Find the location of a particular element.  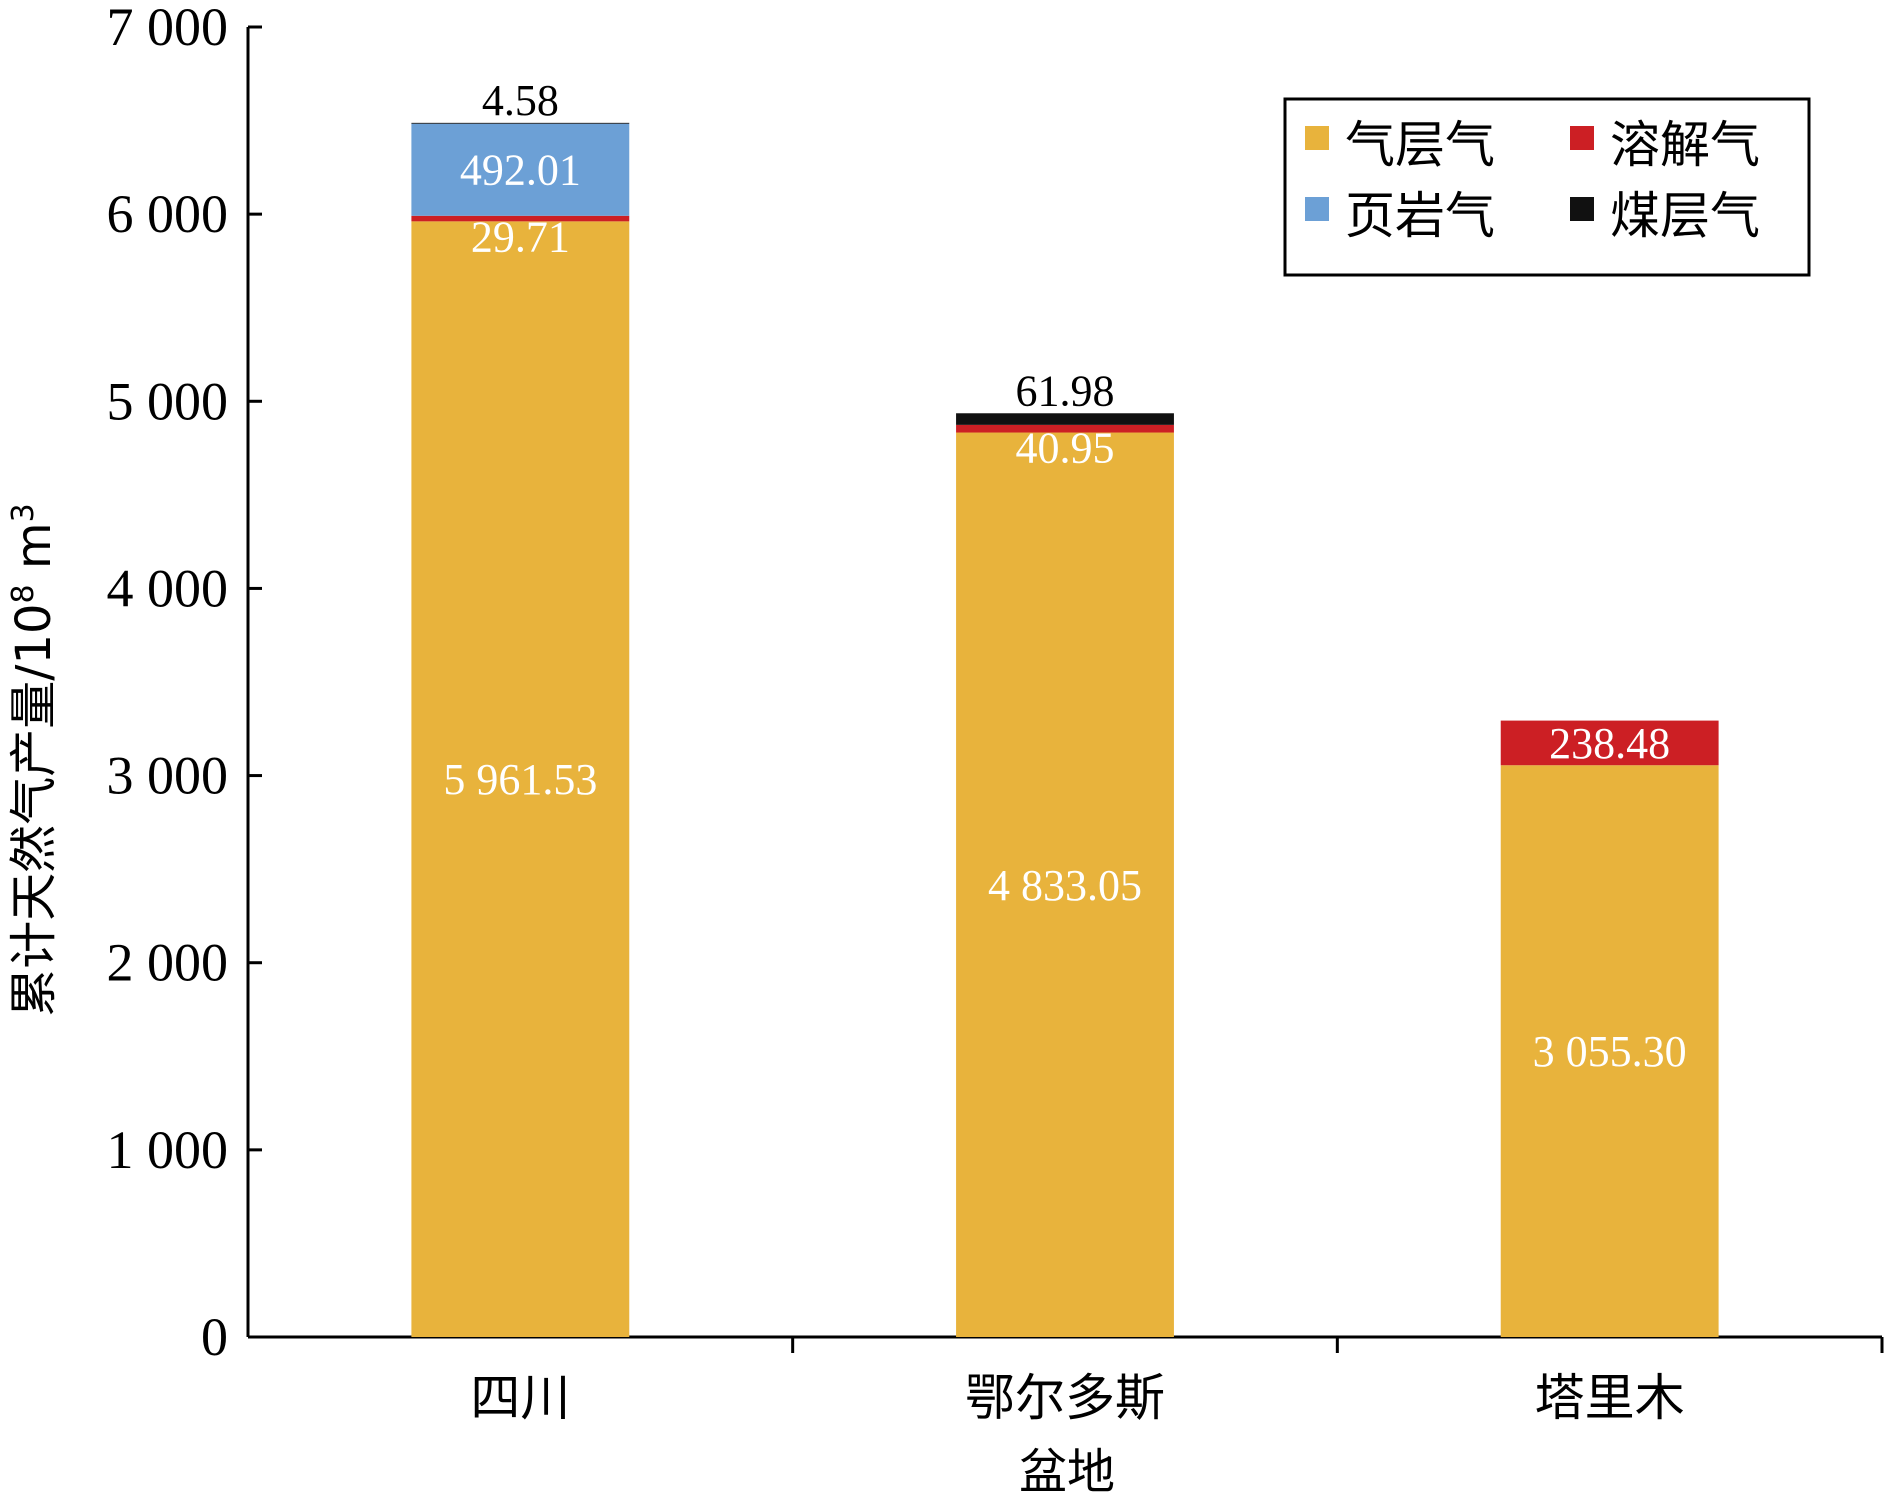

y-axis: 0 1 000 2 000 3 000 4 000 5 000 6 000 7 000 is located at coordinates (184, 683).